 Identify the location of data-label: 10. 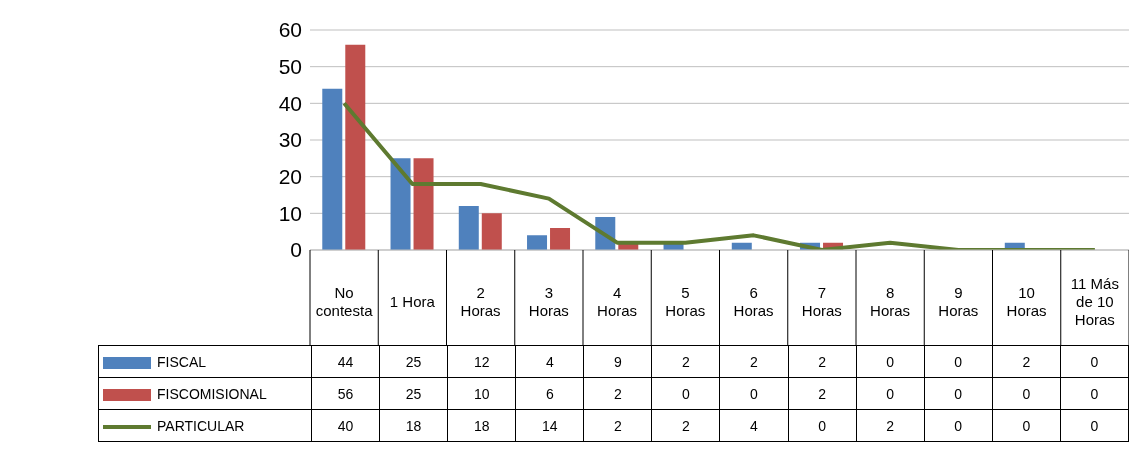
(481, 393).